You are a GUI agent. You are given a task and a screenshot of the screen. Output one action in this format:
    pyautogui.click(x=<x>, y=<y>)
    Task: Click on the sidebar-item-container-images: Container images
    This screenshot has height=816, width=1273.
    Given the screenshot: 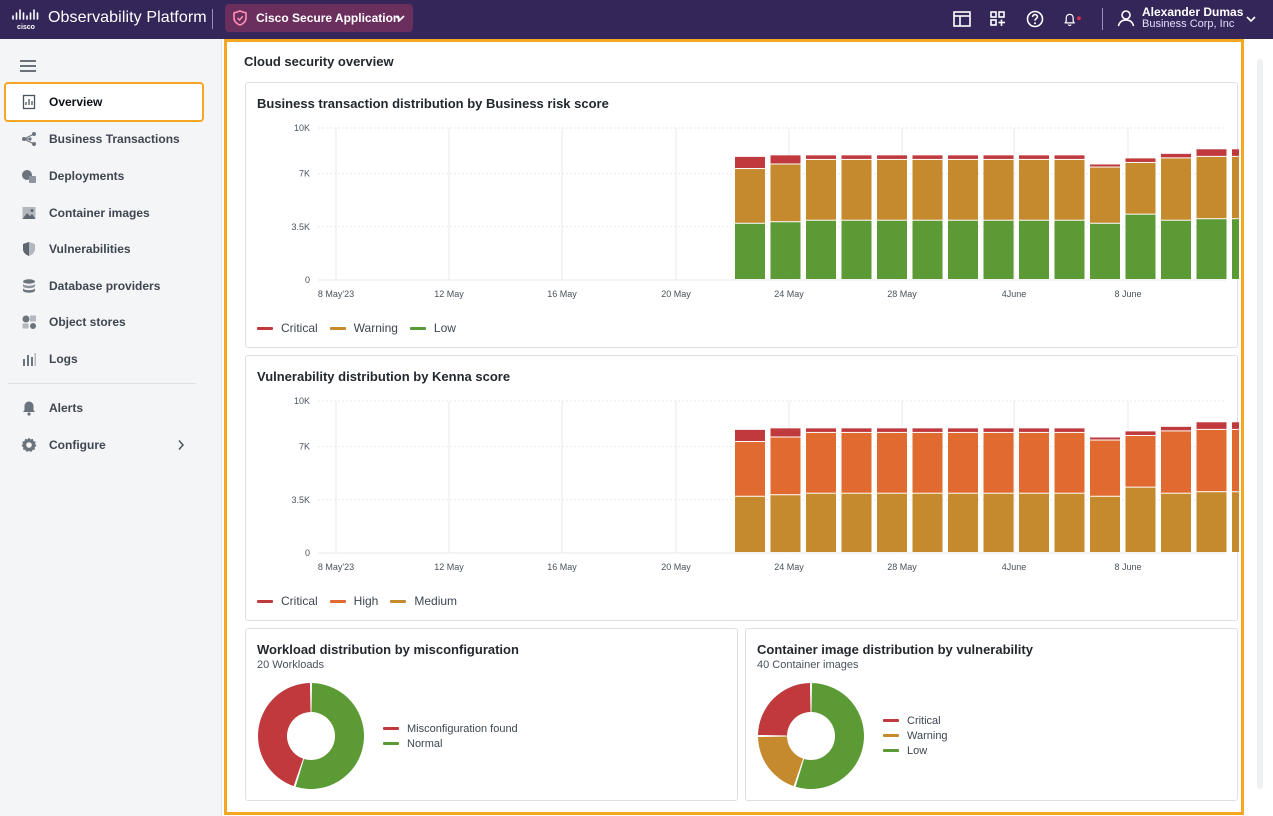 What is the action you would take?
    pyautogui.click(x=105, y=213)
    